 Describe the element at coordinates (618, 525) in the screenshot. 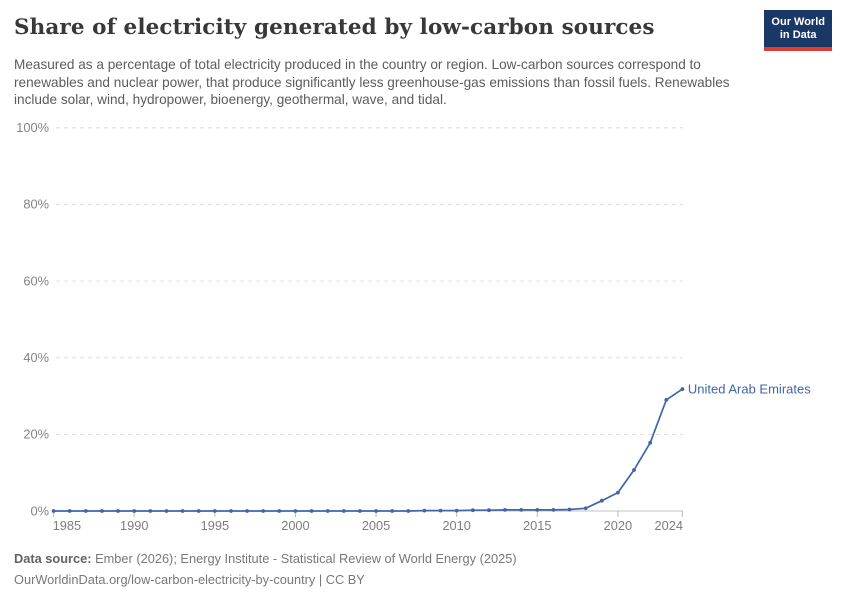

I see `x-tick-label: 2020` at that location.